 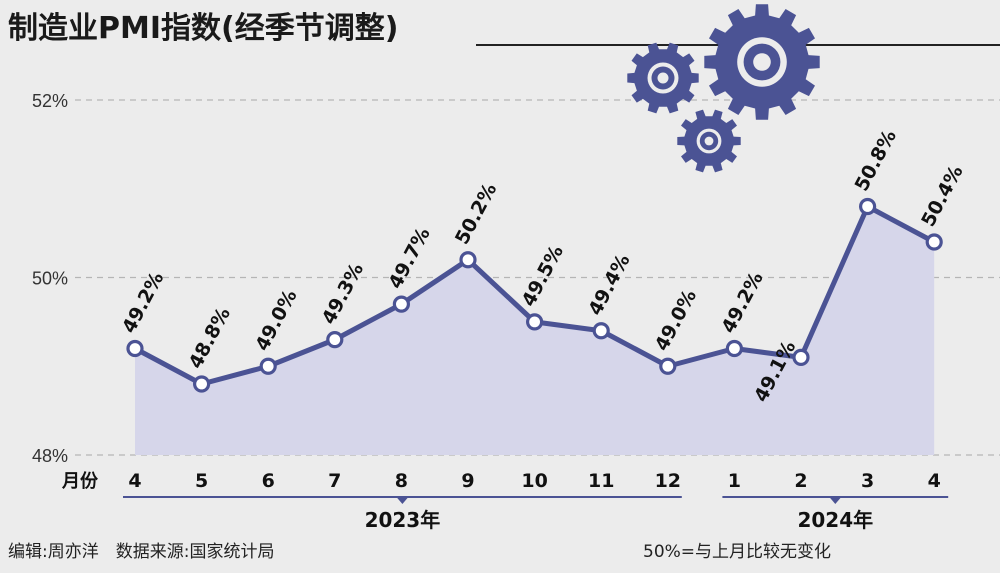 What do you see at coordinates (268, 481) in the screenshot?
I see `x-tick-label: 6` at bounding box center [268, 481].